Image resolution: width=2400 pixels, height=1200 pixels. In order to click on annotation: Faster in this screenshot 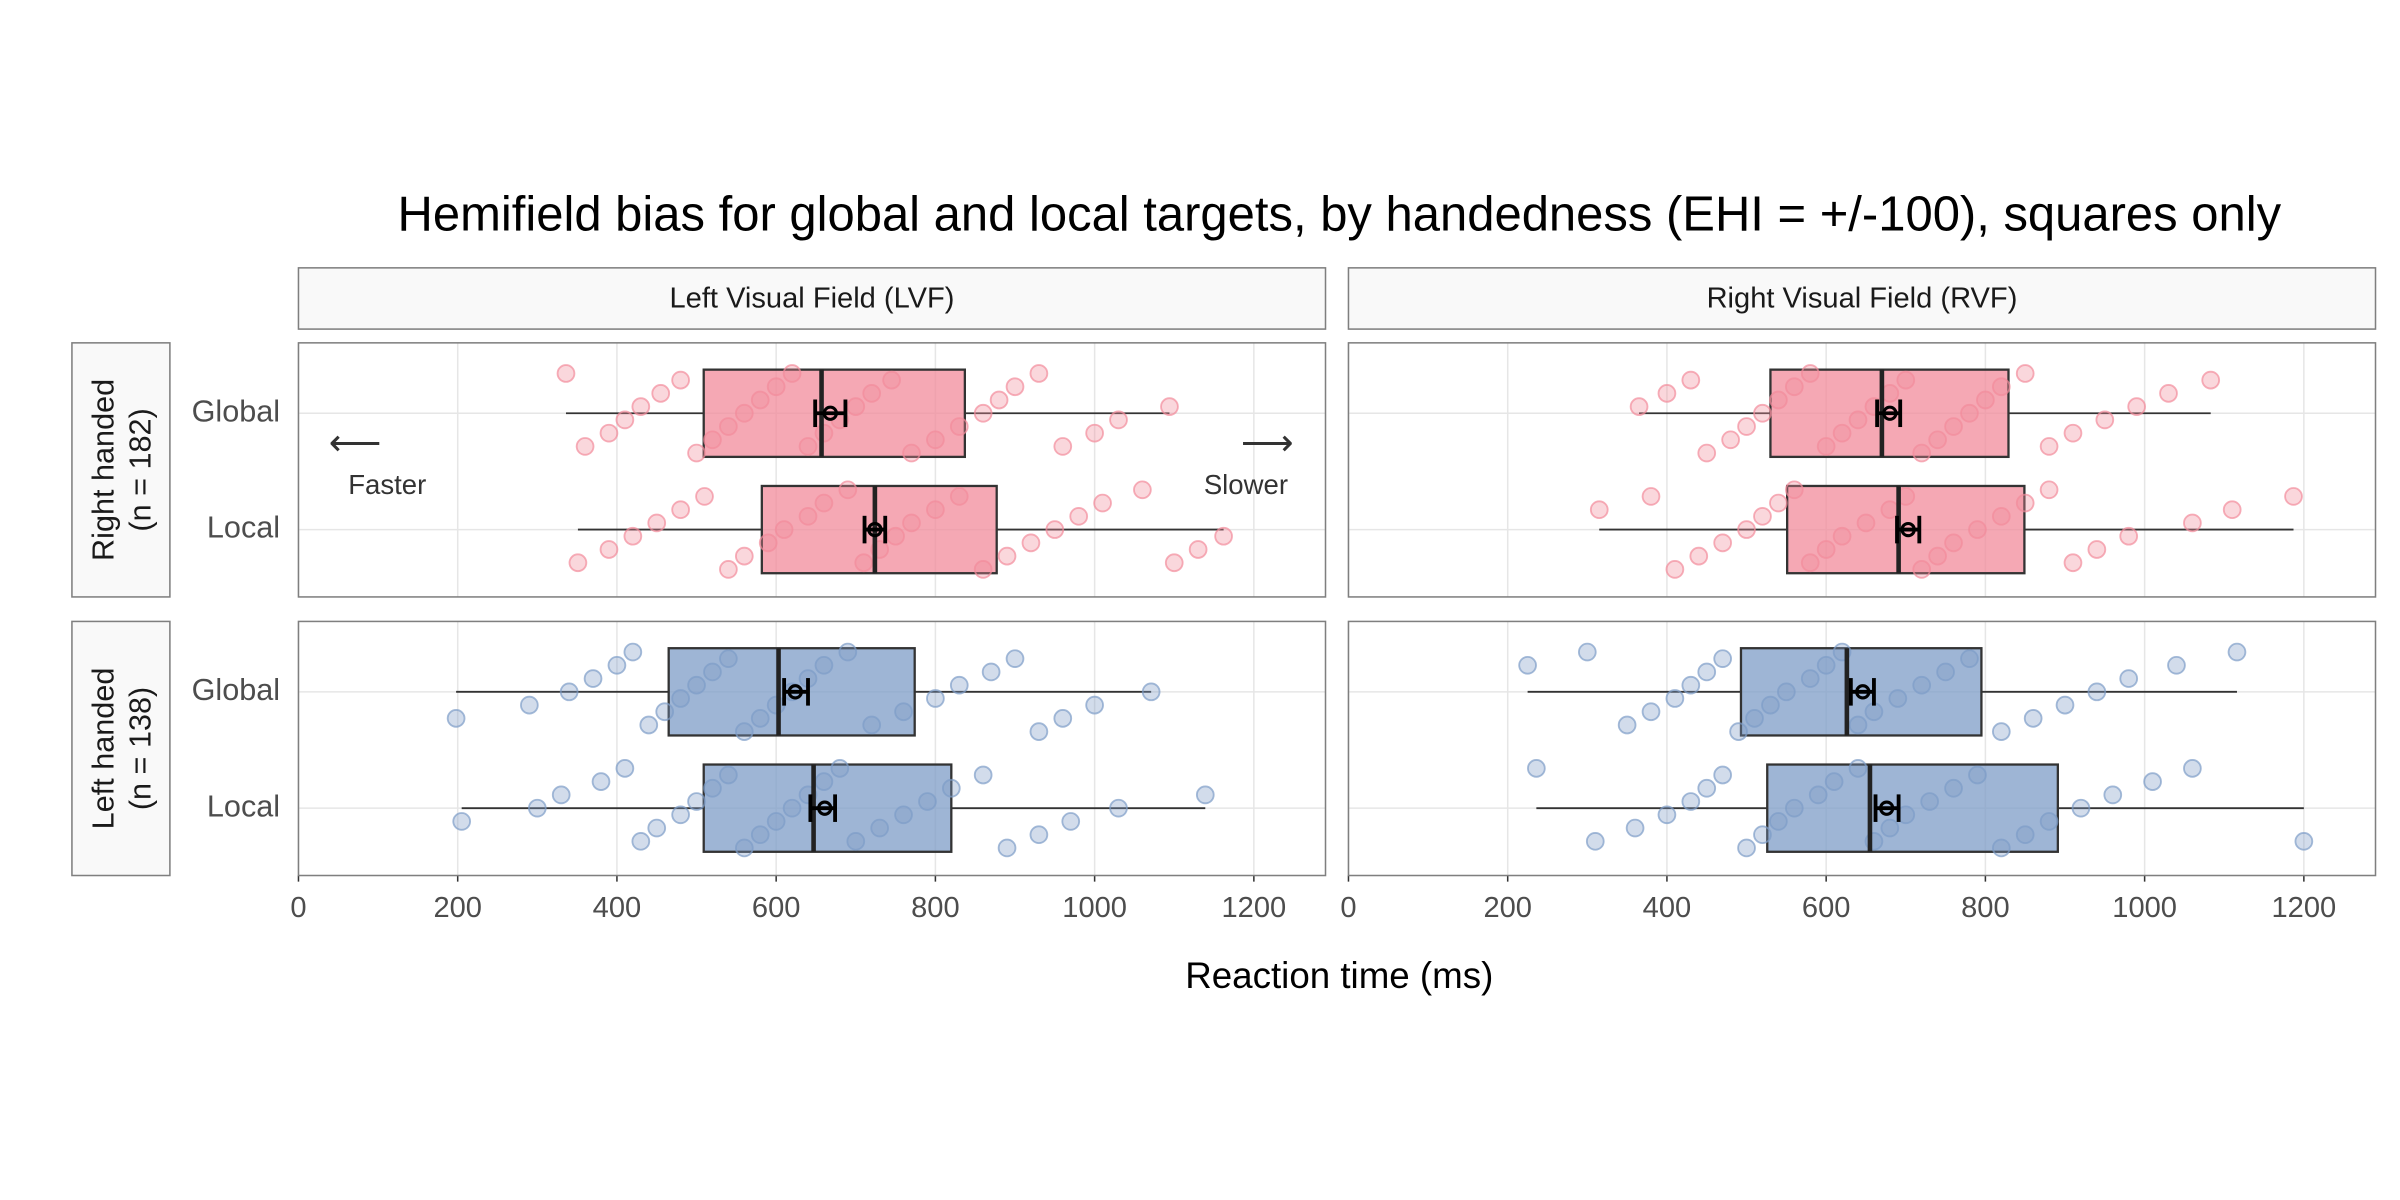, I will do `click(387, 484)`.